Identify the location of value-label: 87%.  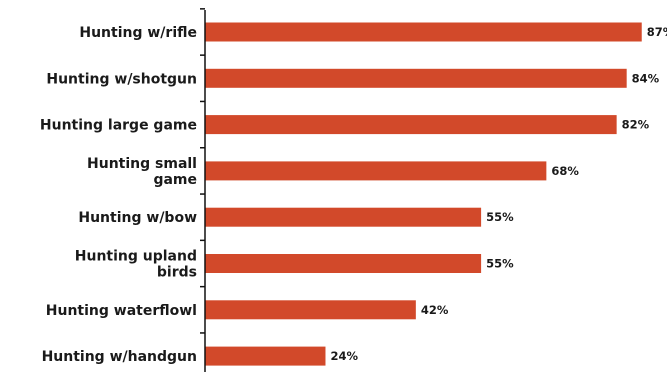
(657, 32).